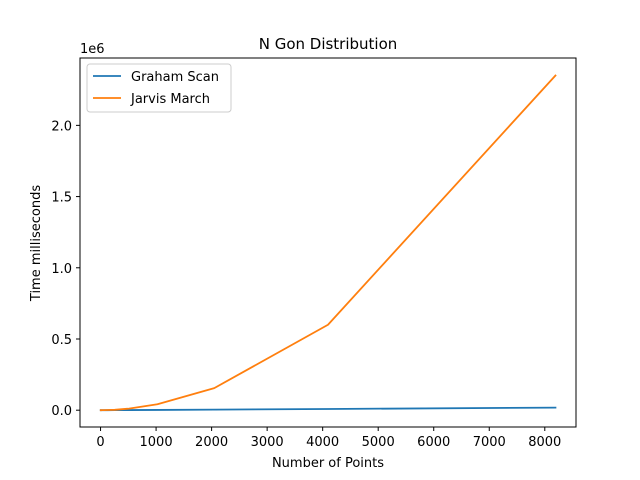  I want to click on legend-box, so click(159, 88).